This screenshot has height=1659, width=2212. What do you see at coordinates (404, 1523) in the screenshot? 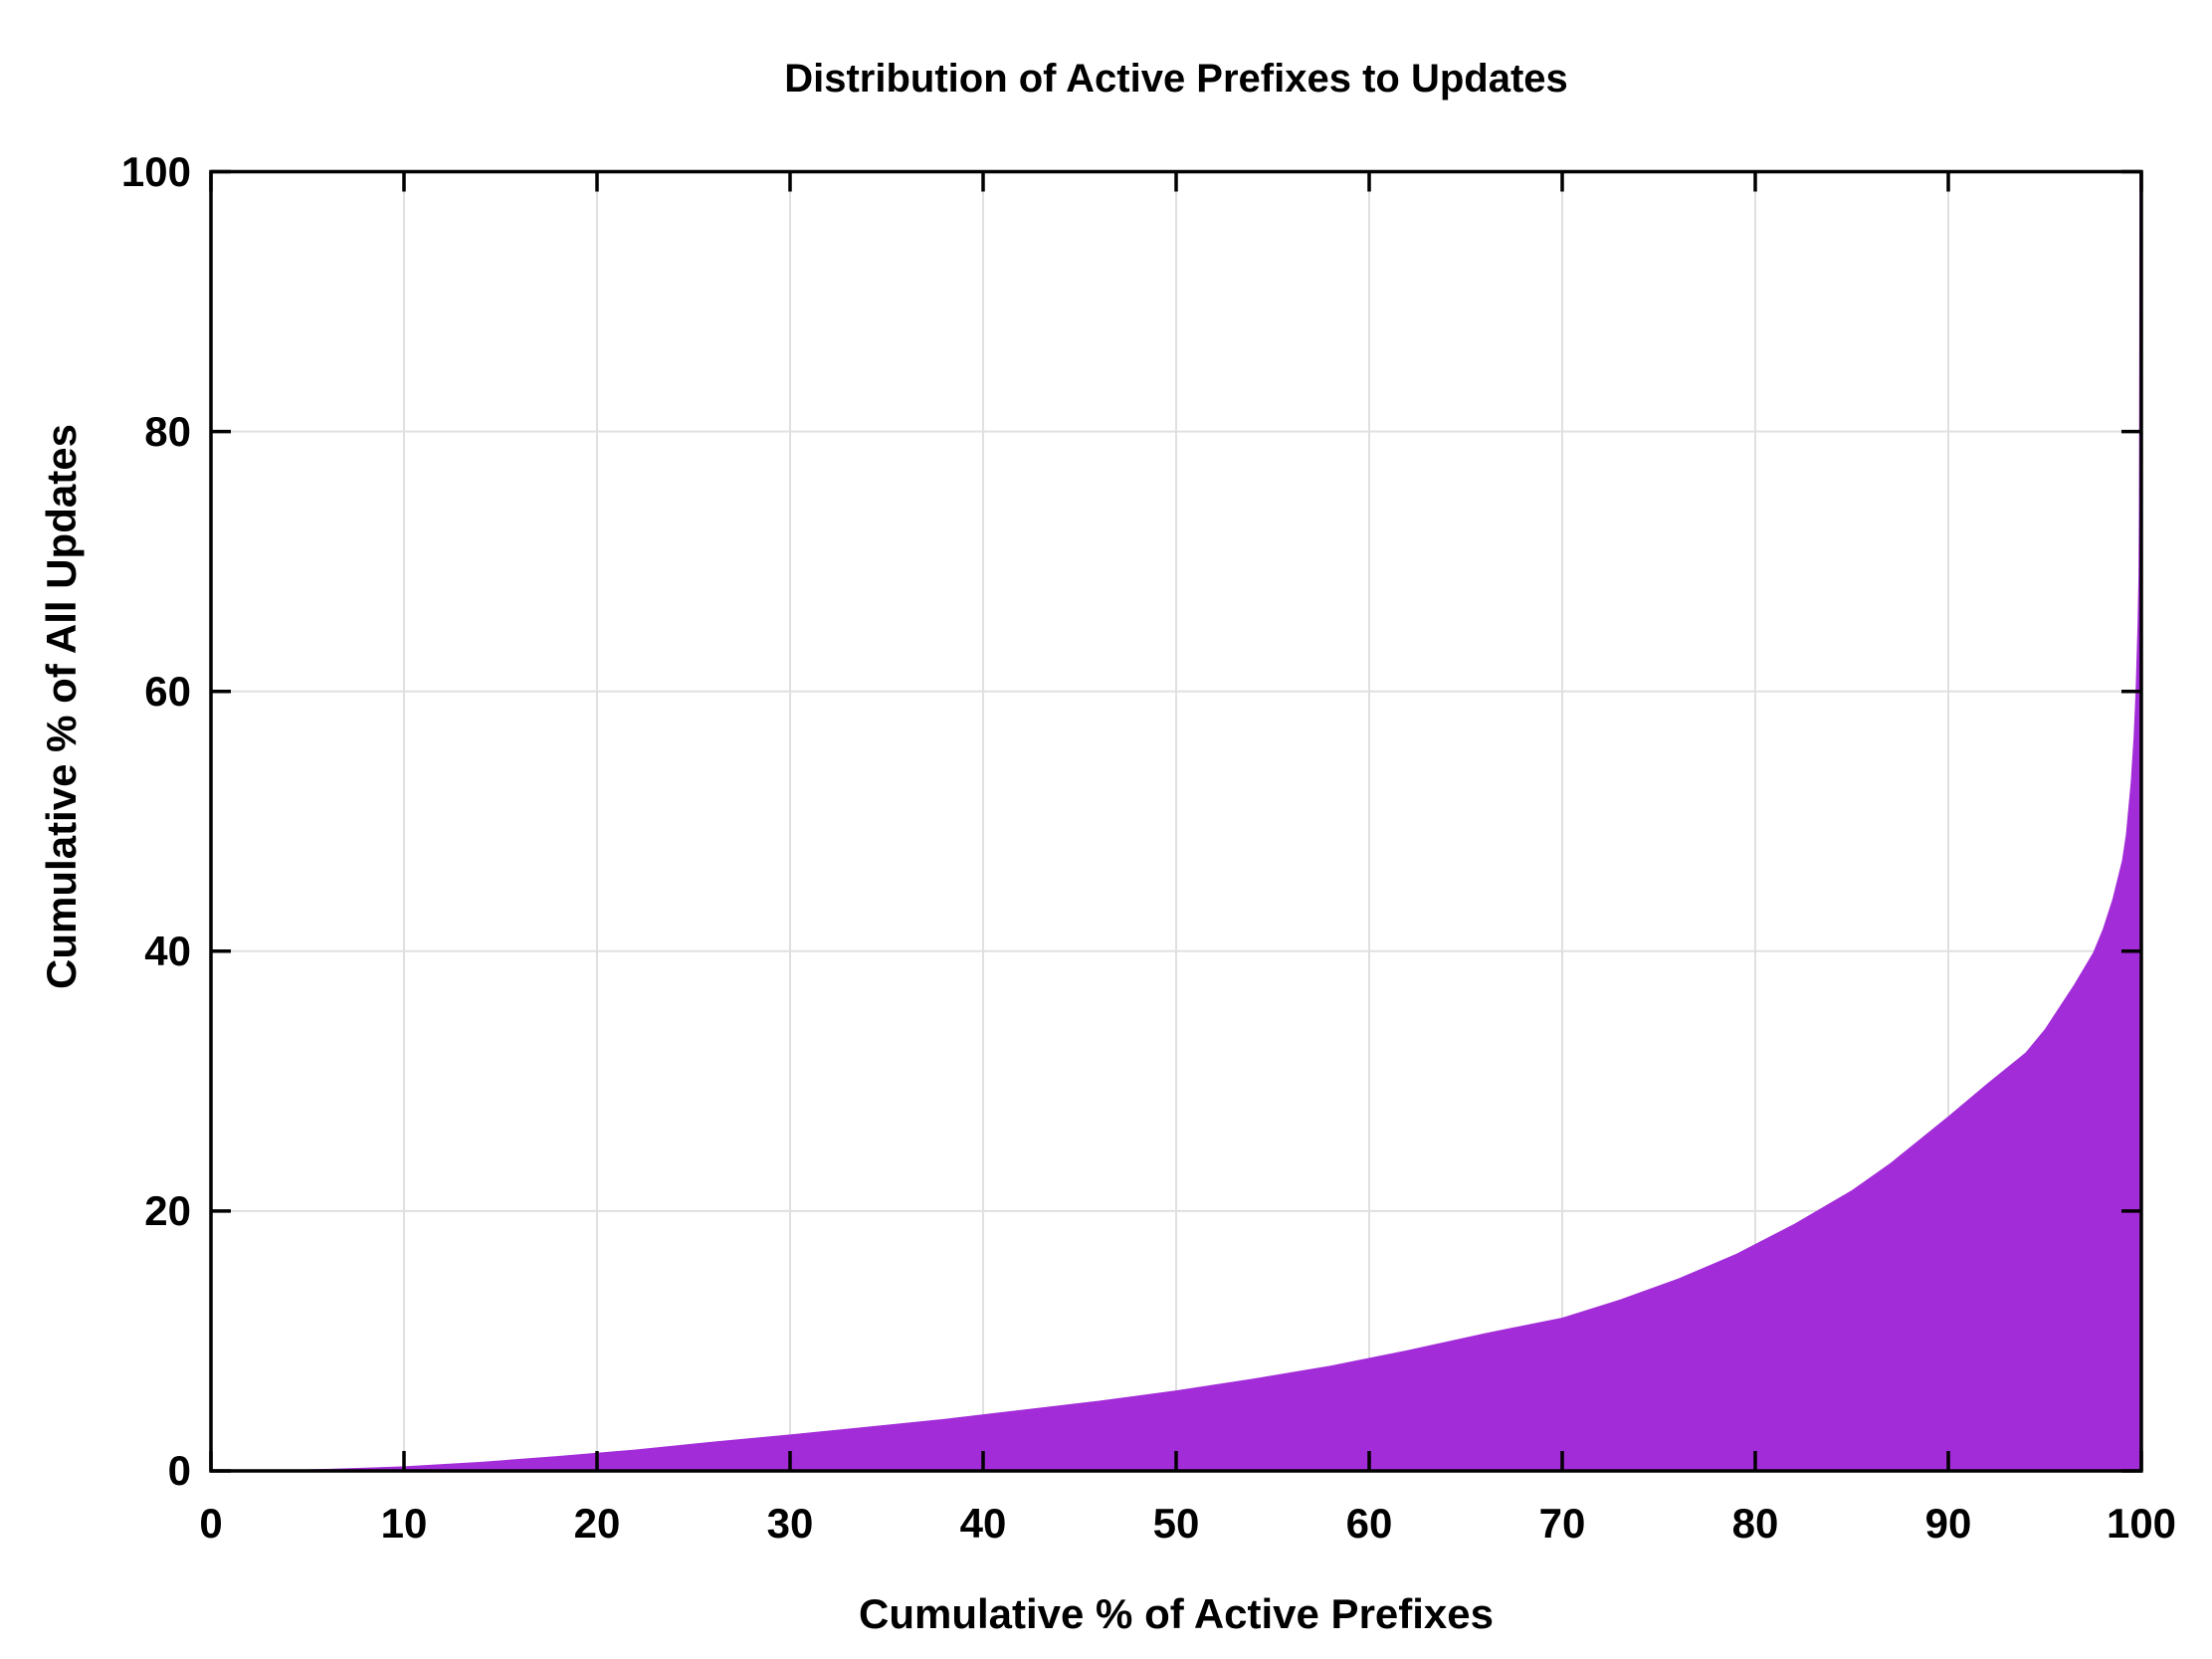
I see `x-tick-label-10: 10` at bounding box center [404, 1523].